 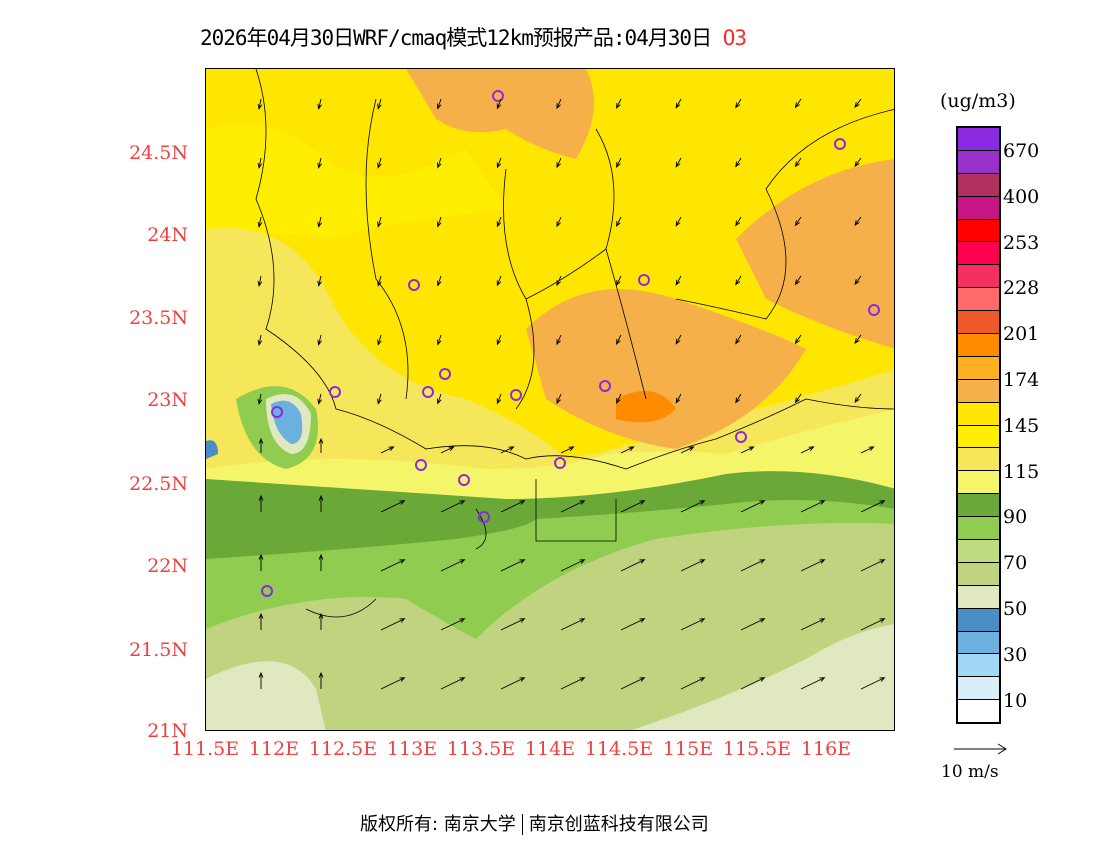 I want to click on chart-title: 2026年04月30日WRF/cmaq模式12km预报产品:04月30日 O3, so click(x=473, y=37).